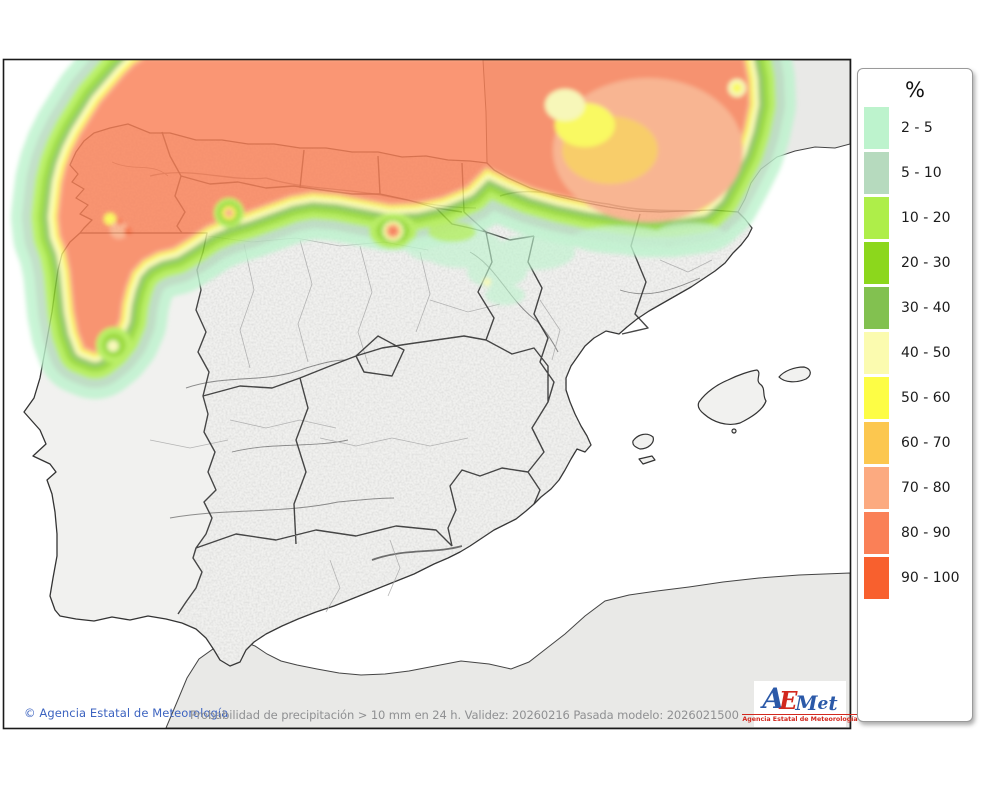 This screenshot has width=1000, height=790. I want to click on cabrera, so click(734, 431).